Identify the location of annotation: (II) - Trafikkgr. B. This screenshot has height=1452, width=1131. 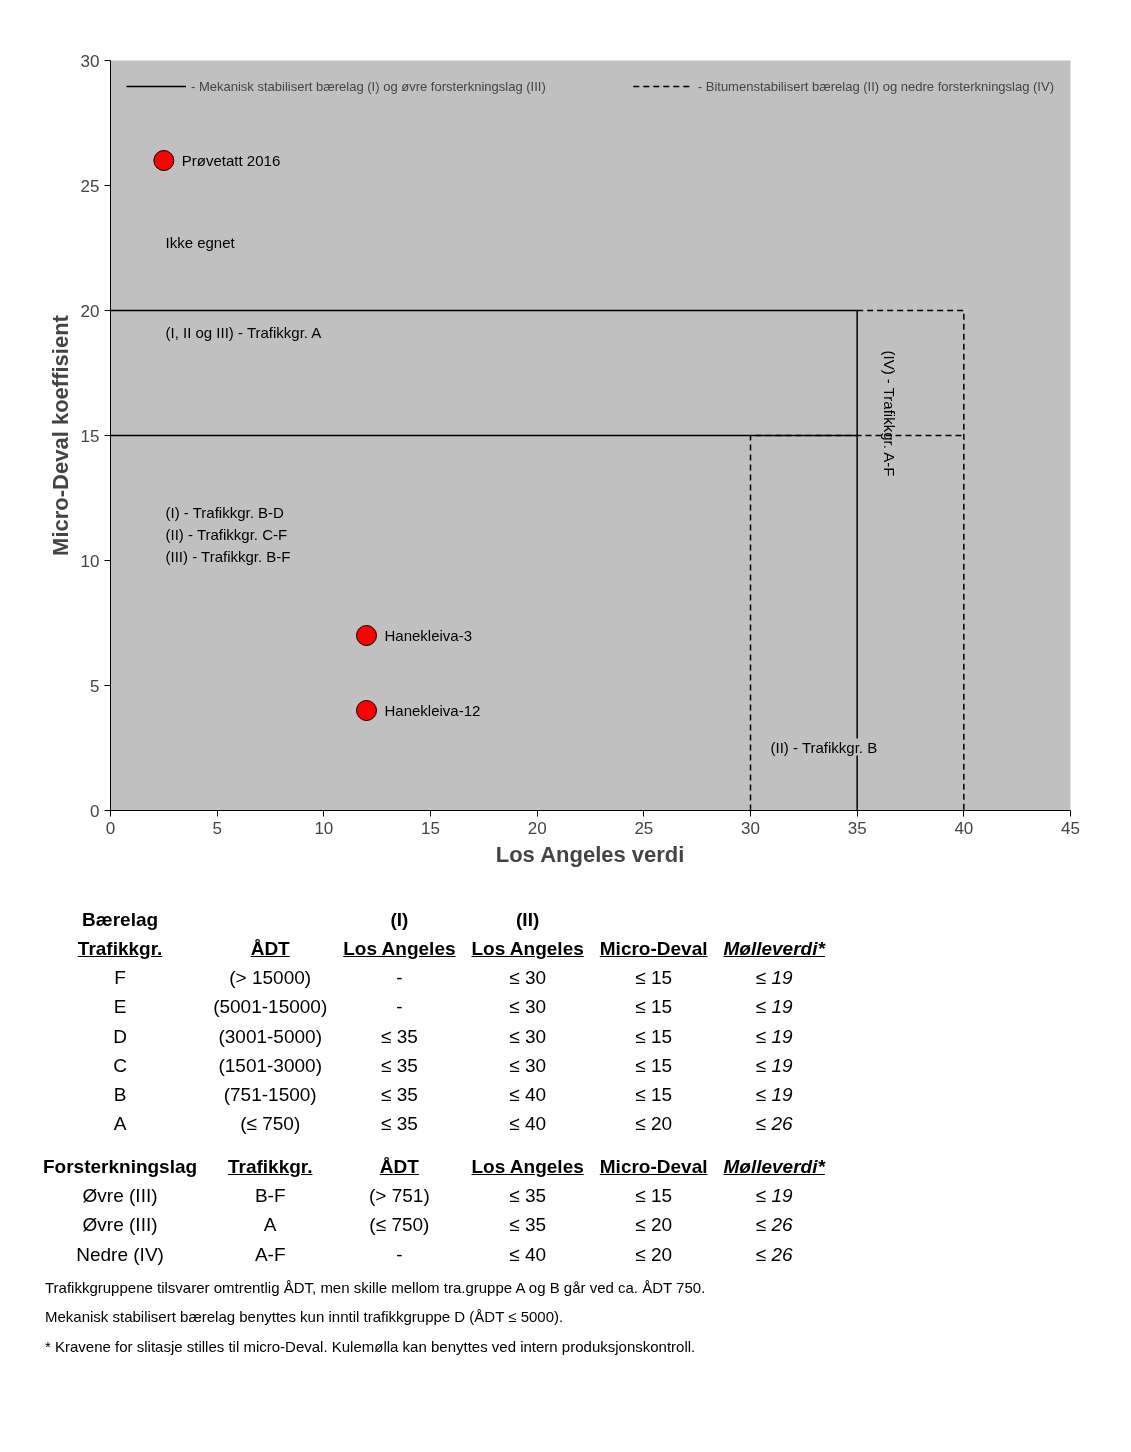
(824, 747).